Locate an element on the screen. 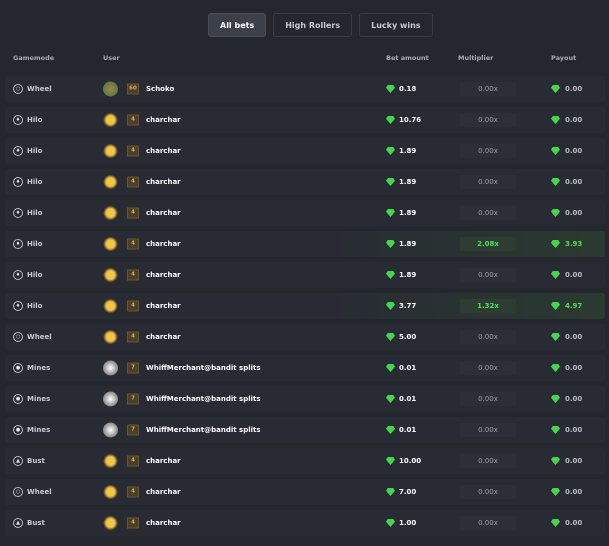 The height and width of the screenshot is (546, 609). col-multiplier: Multiplier is located at coordinates (476, 58).